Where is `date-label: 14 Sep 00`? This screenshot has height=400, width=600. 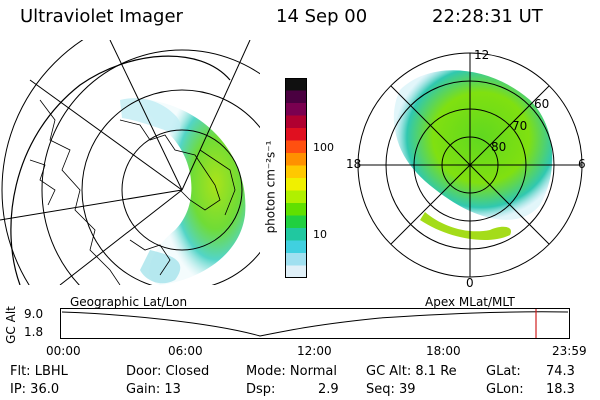
date-label: 14 Sep 00 is located at coordinates (322, 16).